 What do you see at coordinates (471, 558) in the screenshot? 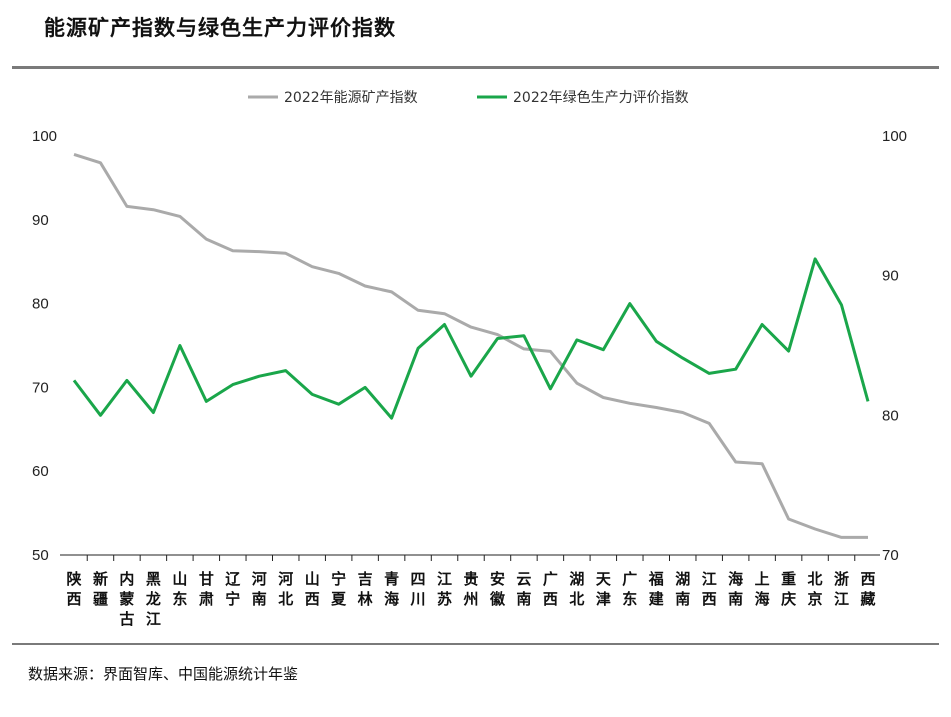
I see `x-axis-ticks` at bounding box center [471, 558].